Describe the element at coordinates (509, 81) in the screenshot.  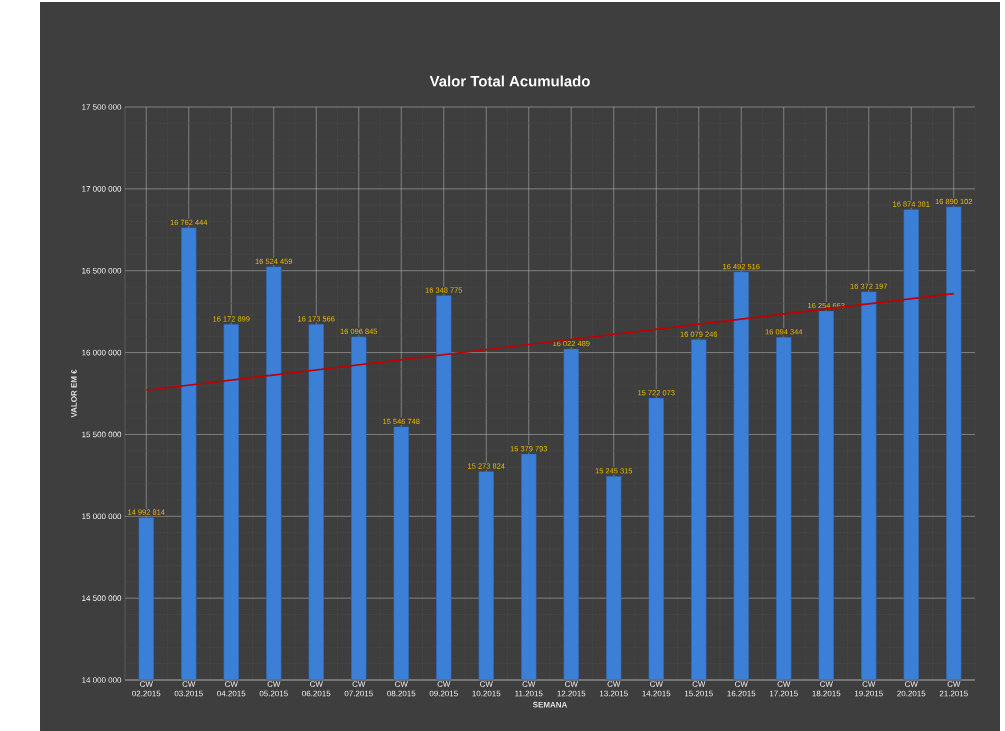
I see `chart-title: Valor Total Acumulado` at that location.